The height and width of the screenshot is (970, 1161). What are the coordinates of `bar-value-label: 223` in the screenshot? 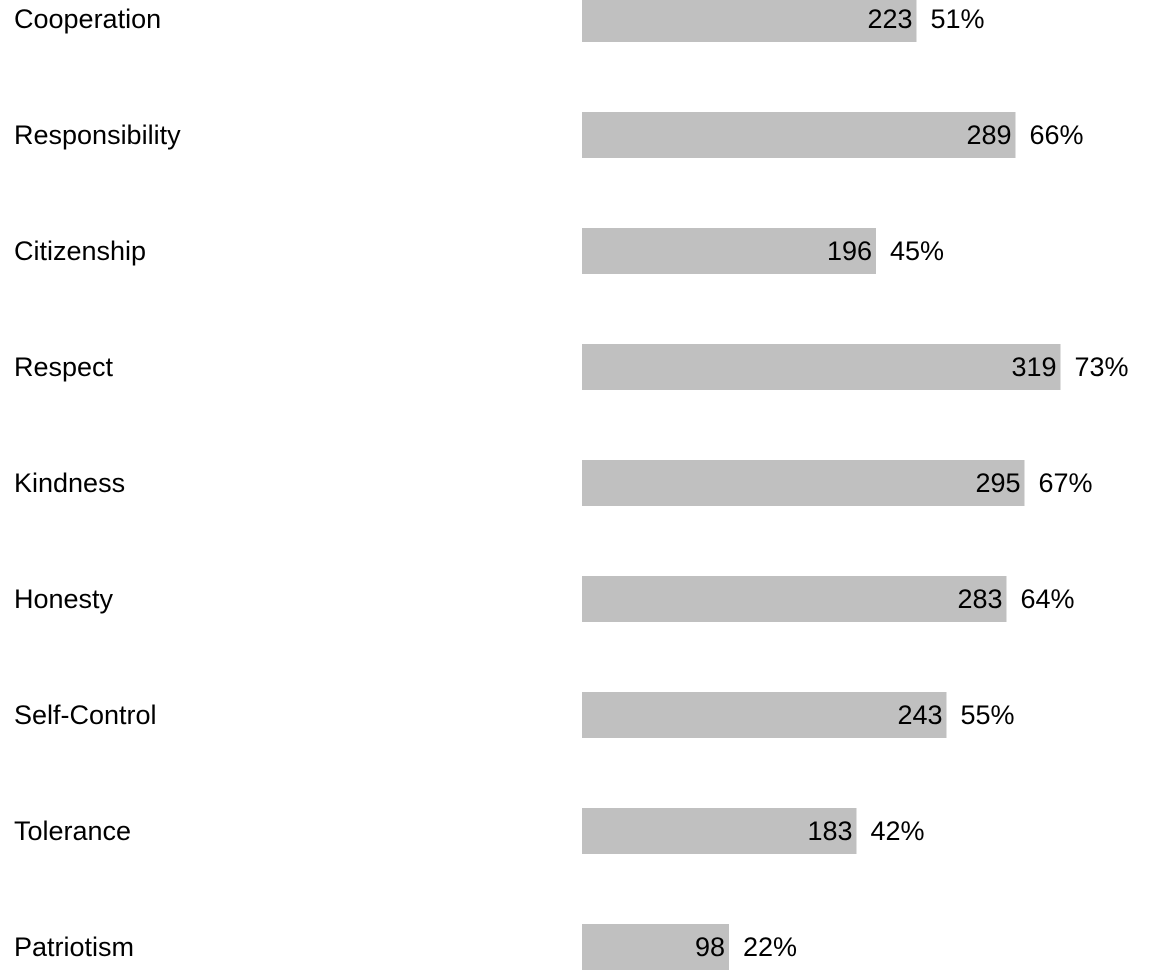 It's located at (889, 19).